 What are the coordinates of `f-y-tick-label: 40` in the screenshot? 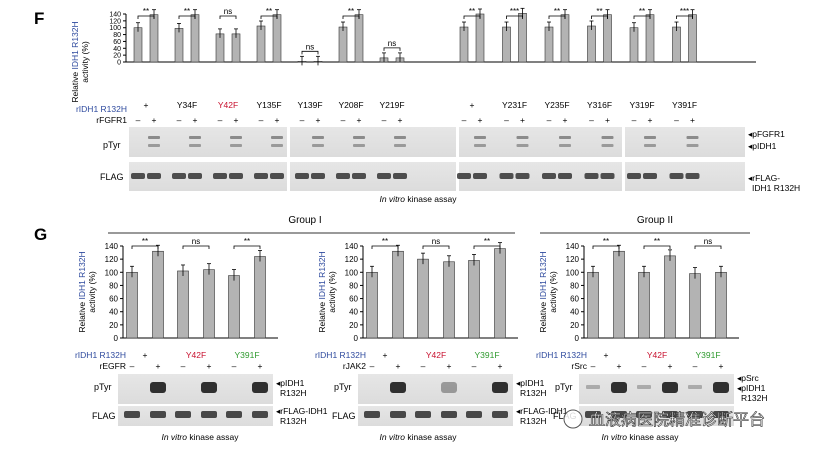 It's located at (117, 49).